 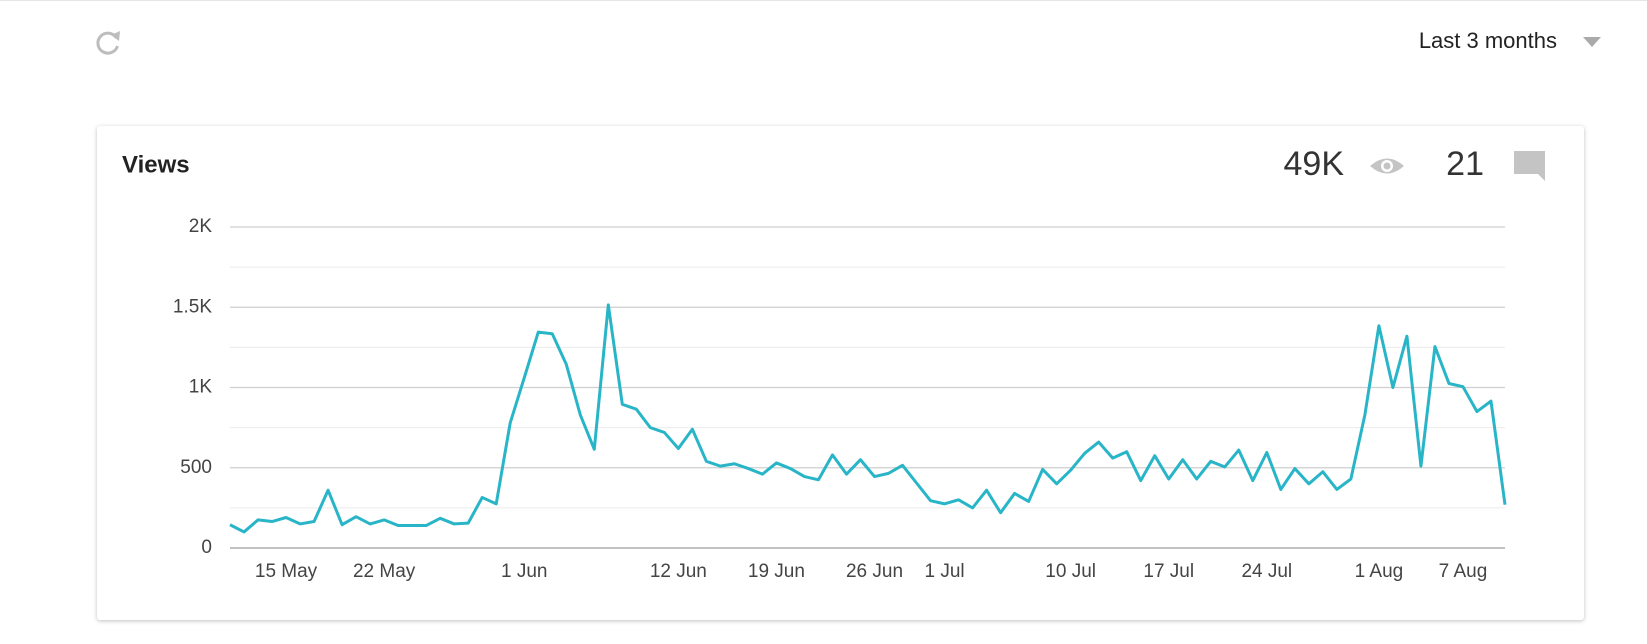 I want to click on range-label: Last 3 months, so click(x=1488, y=40).